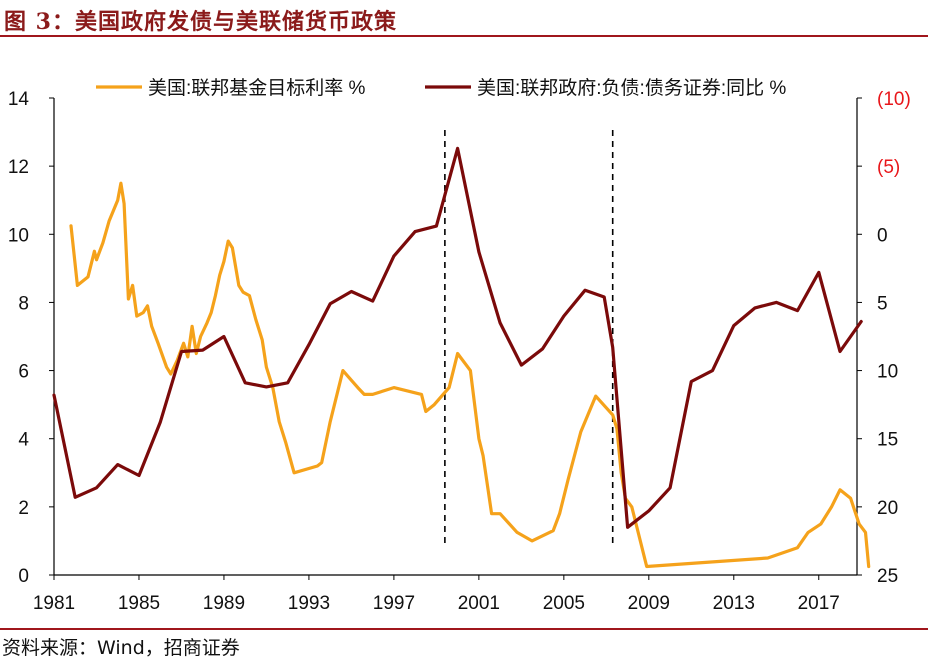  Describe the element at coordinates (887, 440) in the screenshot. I see `right-tick-label: 15` at that location.